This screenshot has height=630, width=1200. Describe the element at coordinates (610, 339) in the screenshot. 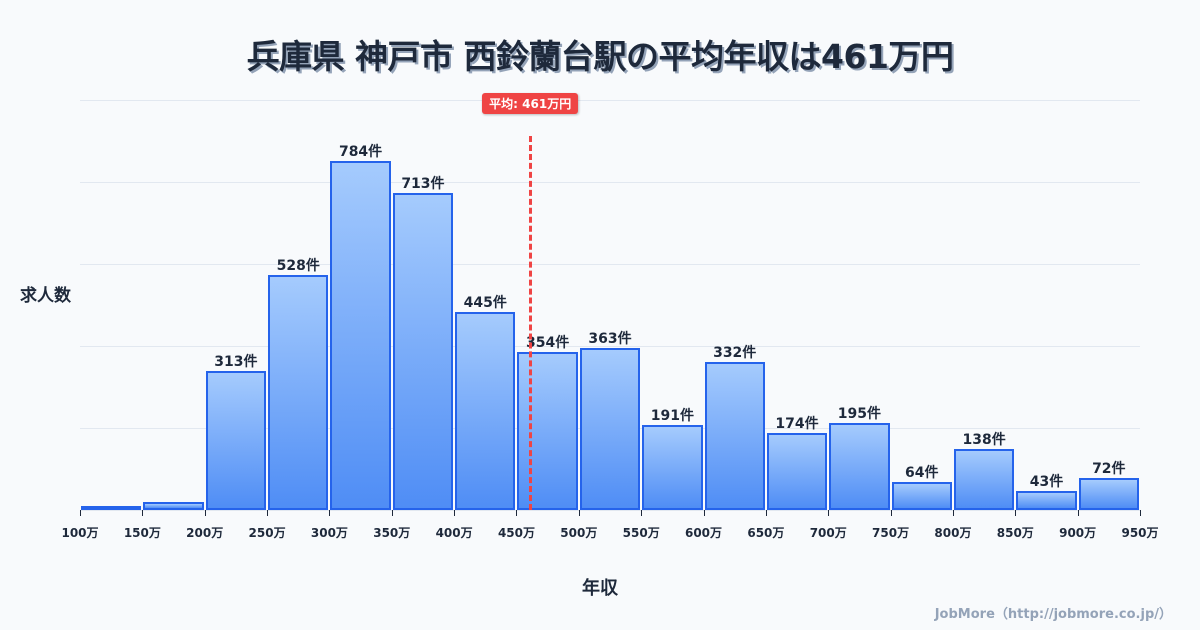

I see `bar-value-label: 363件` at that location.